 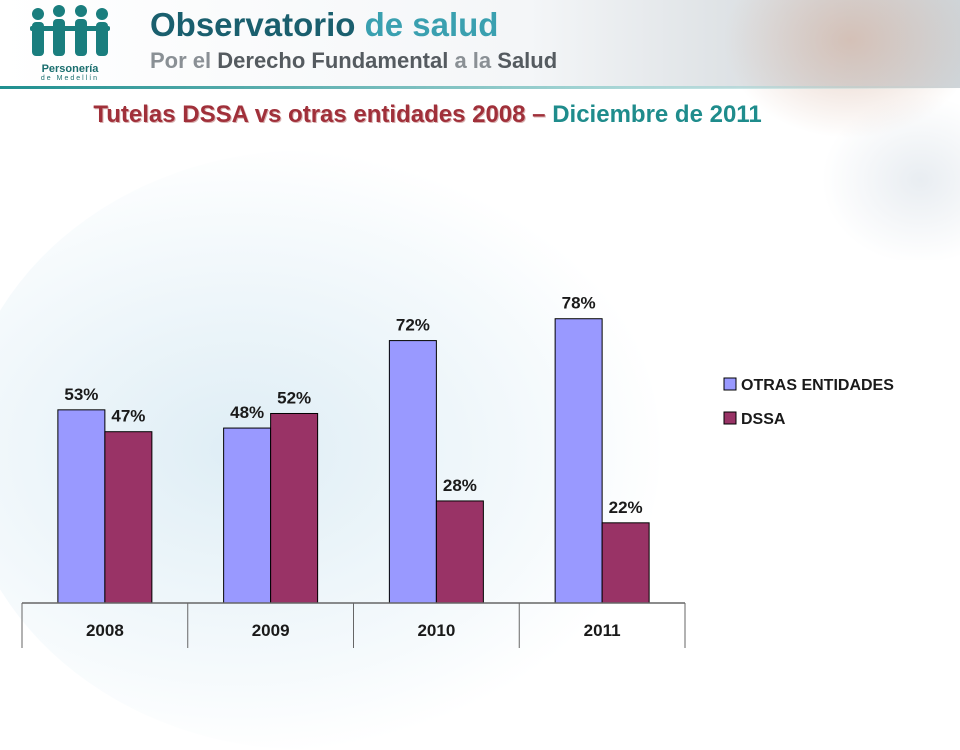 I want to click on data-label-otras-2010: 72%, so click(x=413, y=325).